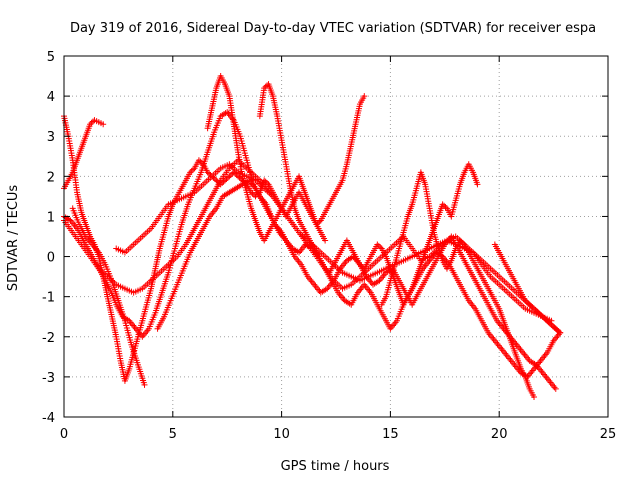 This screenshot has height=480, width=640. Describe the element at coordinates (51, 258) in the screenshot. I see `y-tick-label: 0` at that location.